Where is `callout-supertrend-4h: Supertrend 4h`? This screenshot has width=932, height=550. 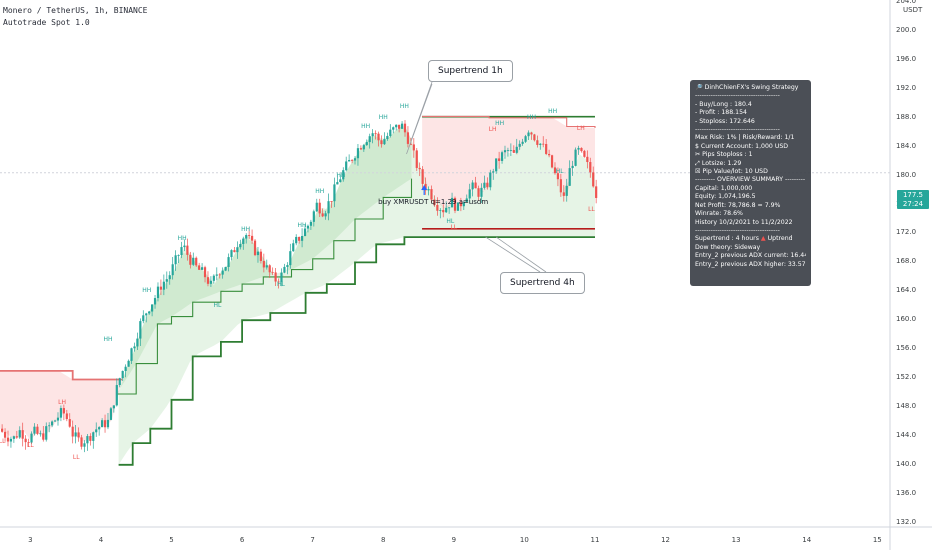
callout-supertrend-4h: Supertrend 4h is located at coordinates (542, 283).